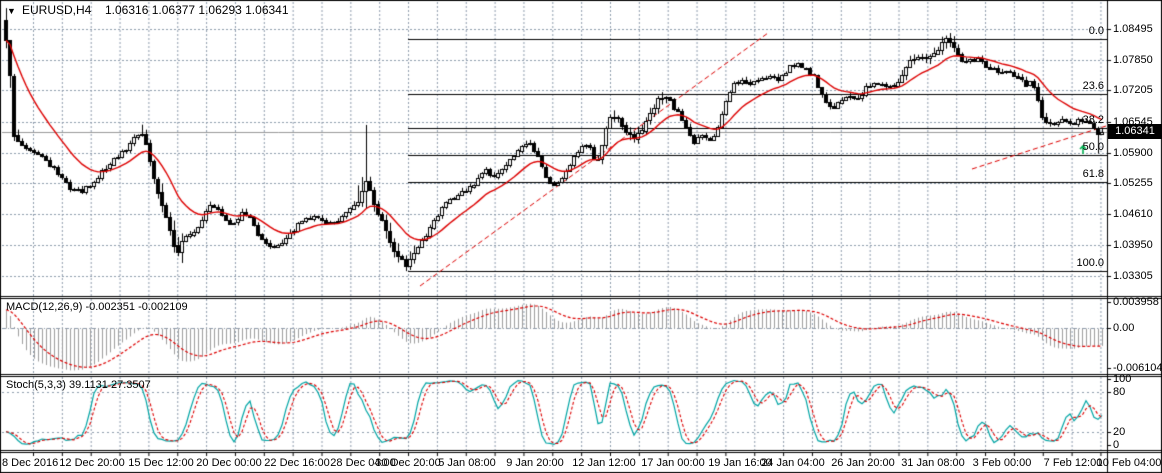  Describe the element at coordinates (673, 463) in the screenshot. I see `time-axis-label: 17 Jan 00:00` at that location.